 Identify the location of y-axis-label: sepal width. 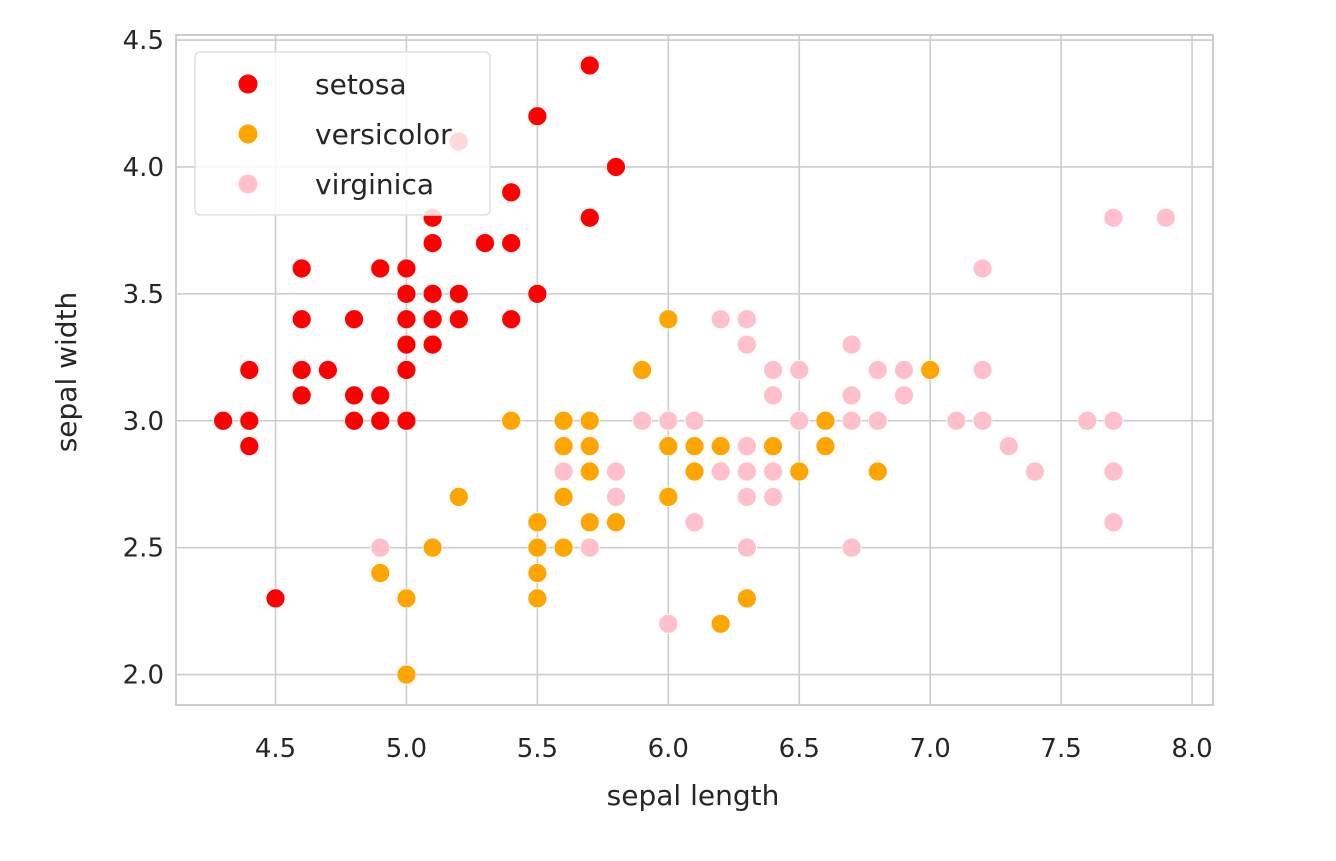
(66, 372).